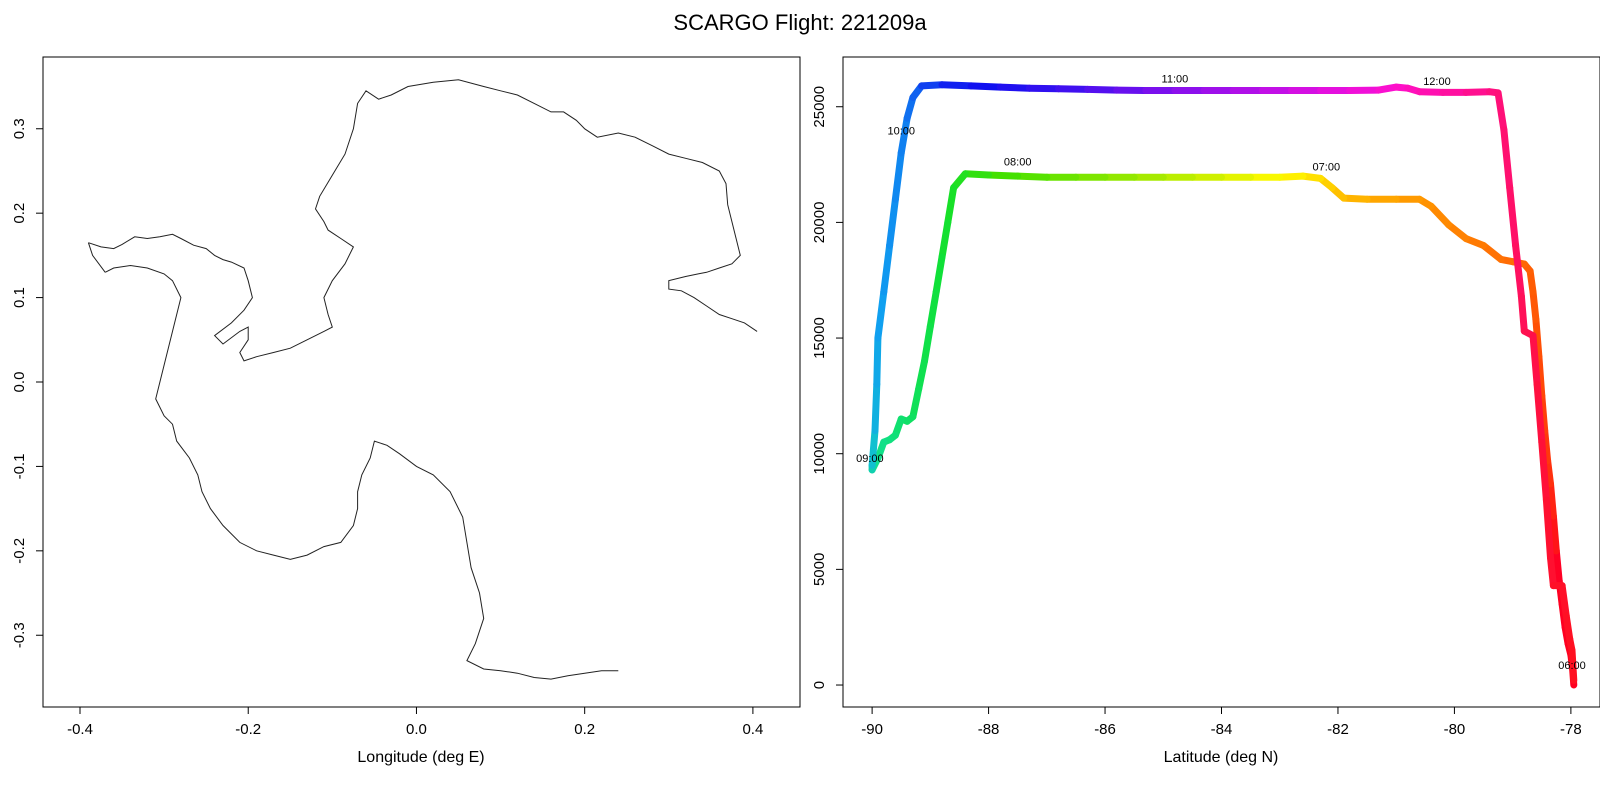 The image size is (1600, 800). What do you see at coordinates (1221, 757) in the screenshot?
I see `altitude-x-axis-title: Latitude (deg N)` at bounding box center [1221, 757].